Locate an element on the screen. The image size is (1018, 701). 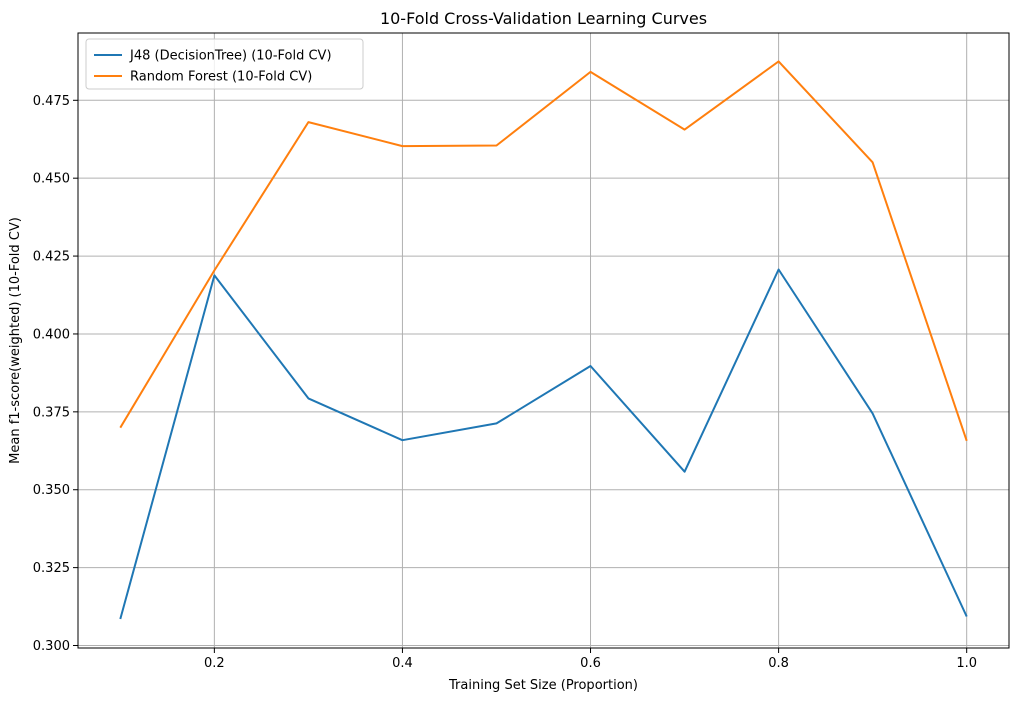
y-axis-label: Mean f1-score(weighted) (10-Fold CV) is located at coordinates (15, 340).